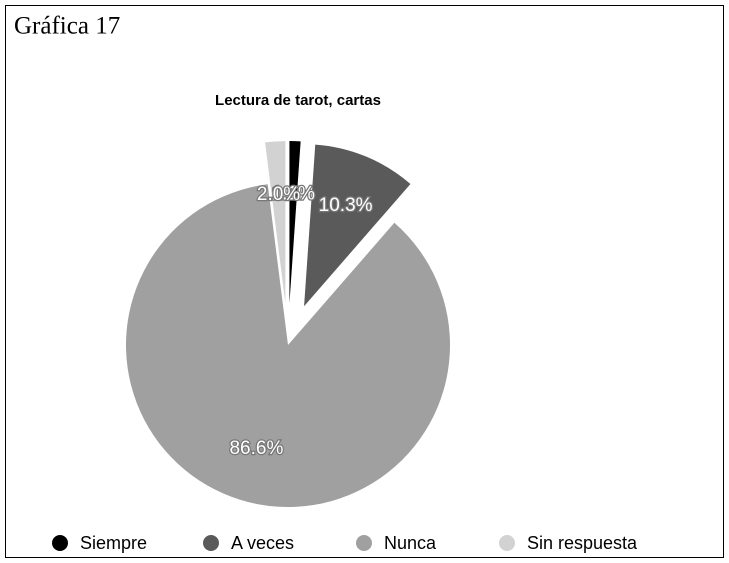 This screenshot has width=729, height=563. I want to click on legend-label: Nunca, so click(410, 543).